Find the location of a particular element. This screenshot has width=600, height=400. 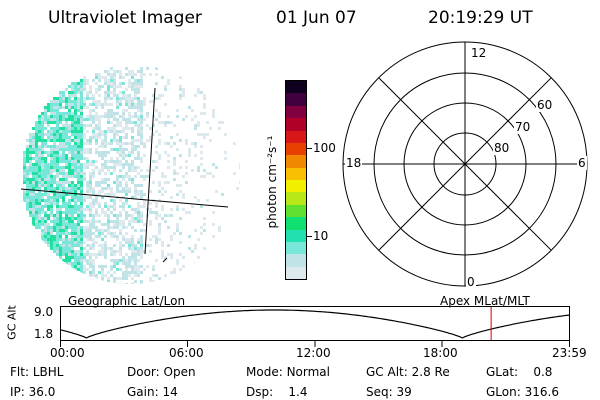

info-glat: GLat: 0.8 is located at coordinates (519, 372).